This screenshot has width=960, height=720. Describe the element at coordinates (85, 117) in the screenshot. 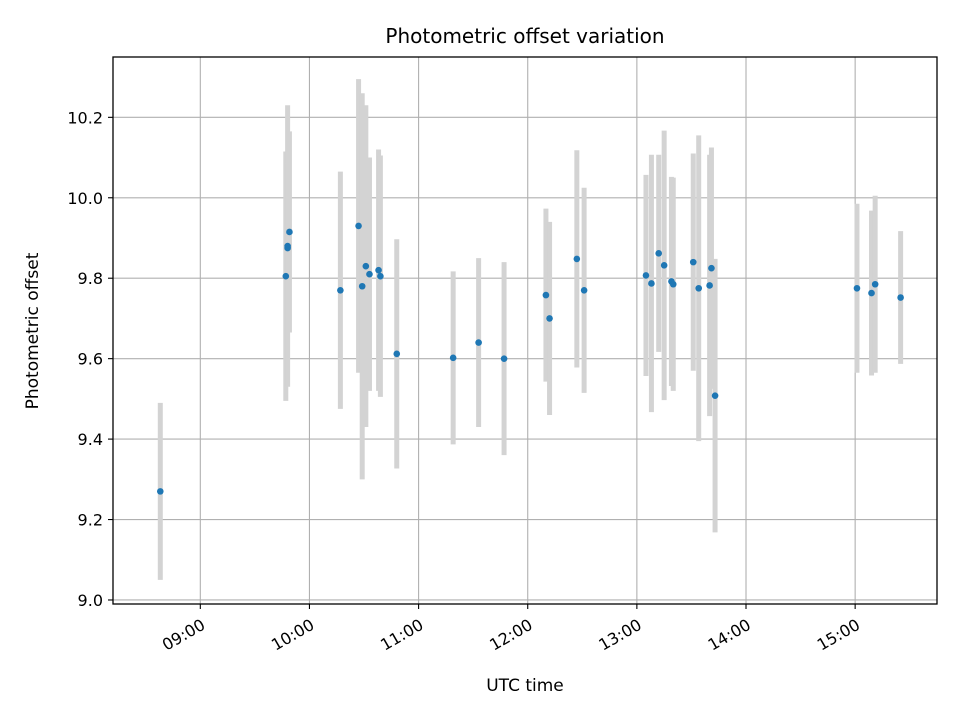

I see `y-tick-label: 10.2` at that location.